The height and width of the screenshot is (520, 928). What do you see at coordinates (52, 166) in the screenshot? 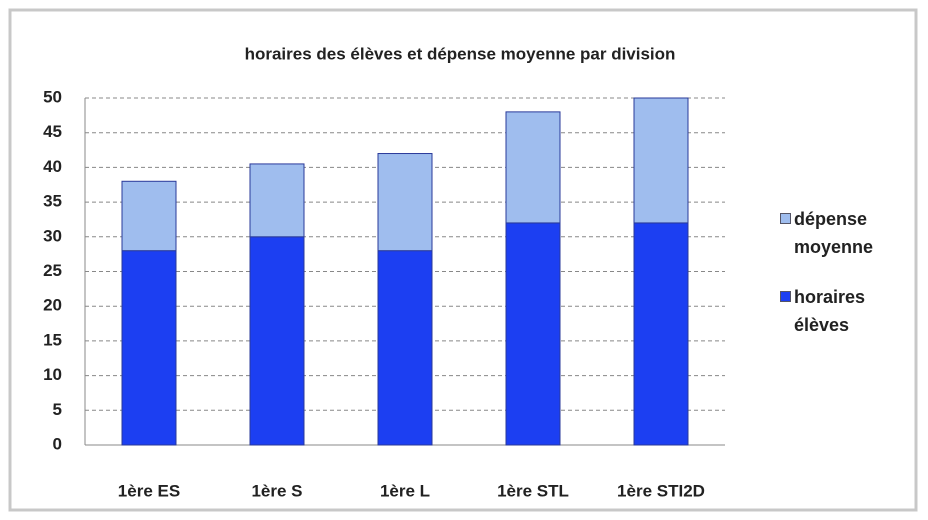
I see `y-tick-label: 40` at bounding box center [52, 166].